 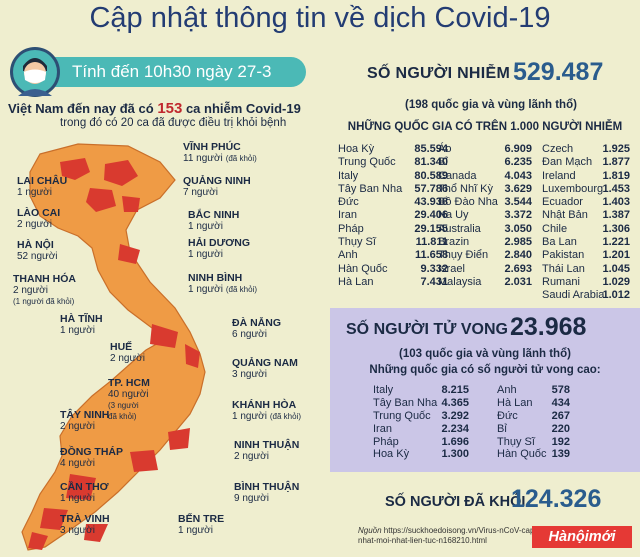 I want to click on country-row: Tây Ban Nha 4.365, so click(x=421, y=403).